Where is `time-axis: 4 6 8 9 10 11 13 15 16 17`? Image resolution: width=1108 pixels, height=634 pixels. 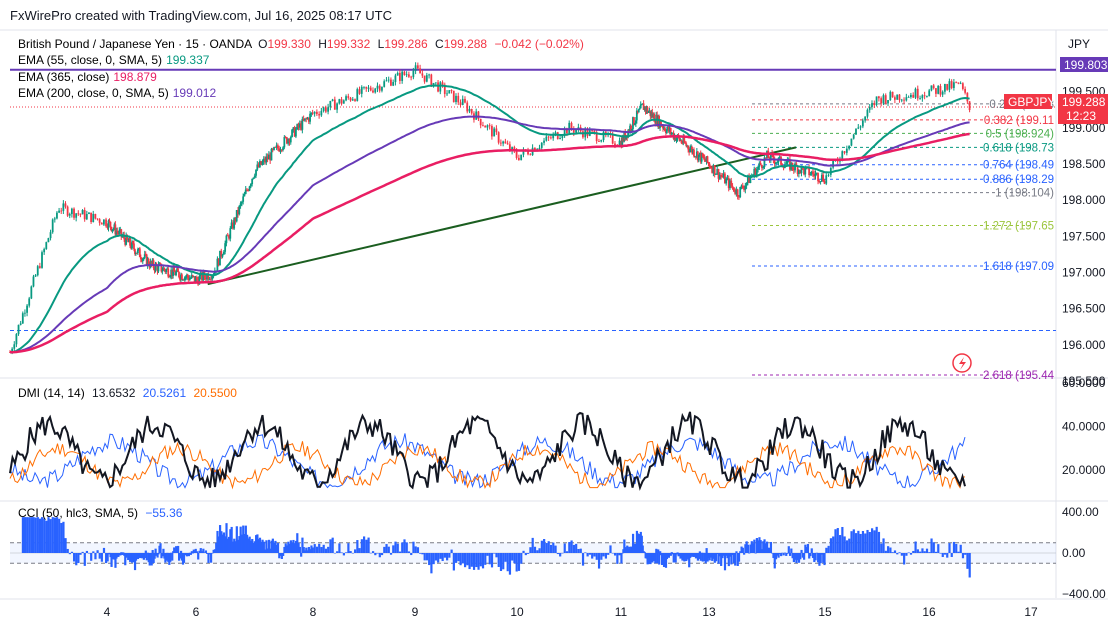
time-axis: 4 6 8 9 10 11 13 15 16 17 is located at coordinates (571, 612).